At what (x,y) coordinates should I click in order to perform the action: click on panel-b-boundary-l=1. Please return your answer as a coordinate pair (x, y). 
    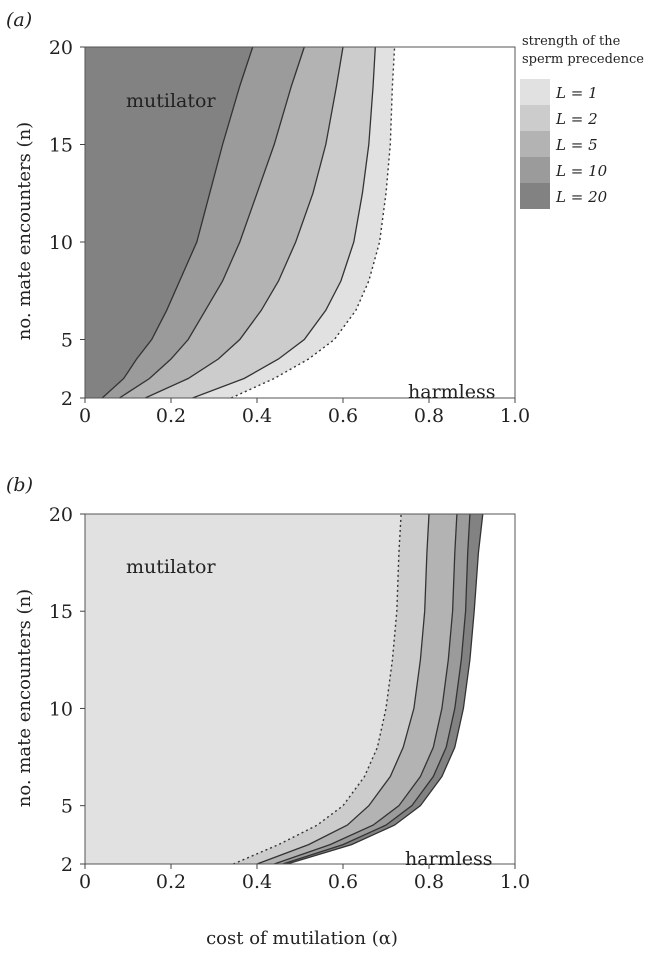
    Looking at the image, I should click on (317, 689).